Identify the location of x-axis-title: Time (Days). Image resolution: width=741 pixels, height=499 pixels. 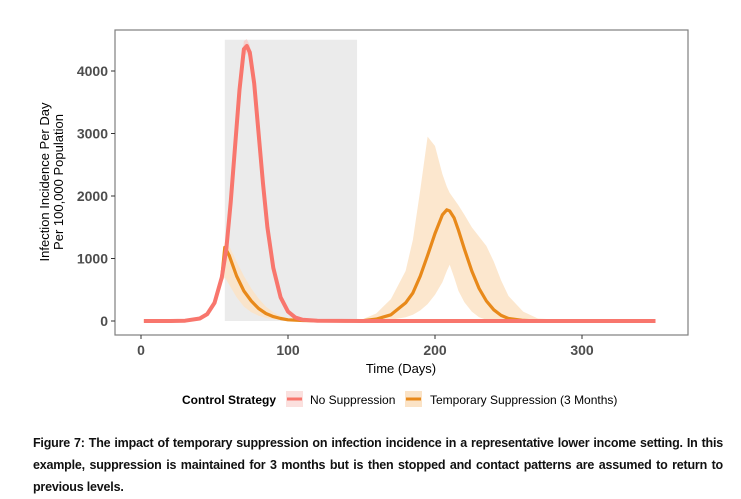
(401, 368).